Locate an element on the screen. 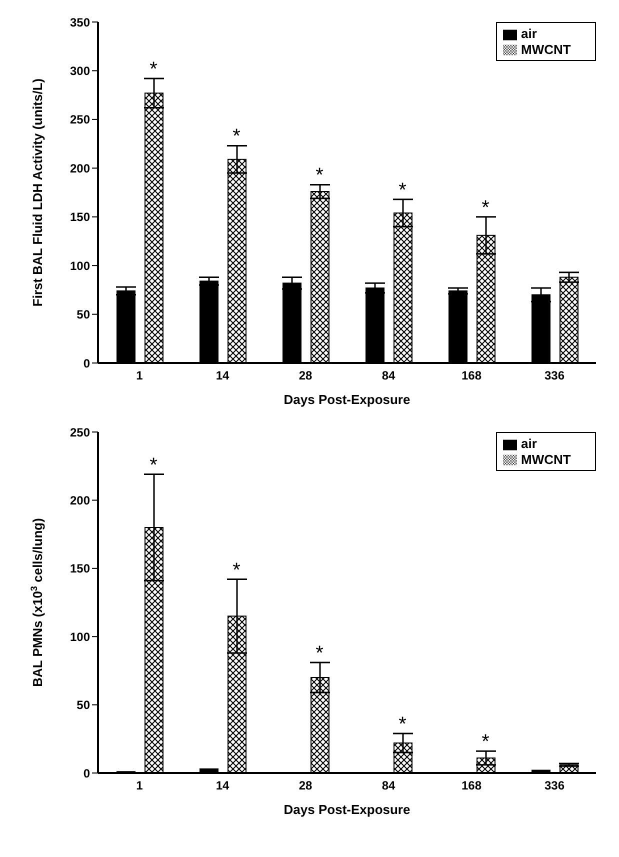 The image size is (619, 857). y-tick-label: 300 is located at coordinates (80, 71).